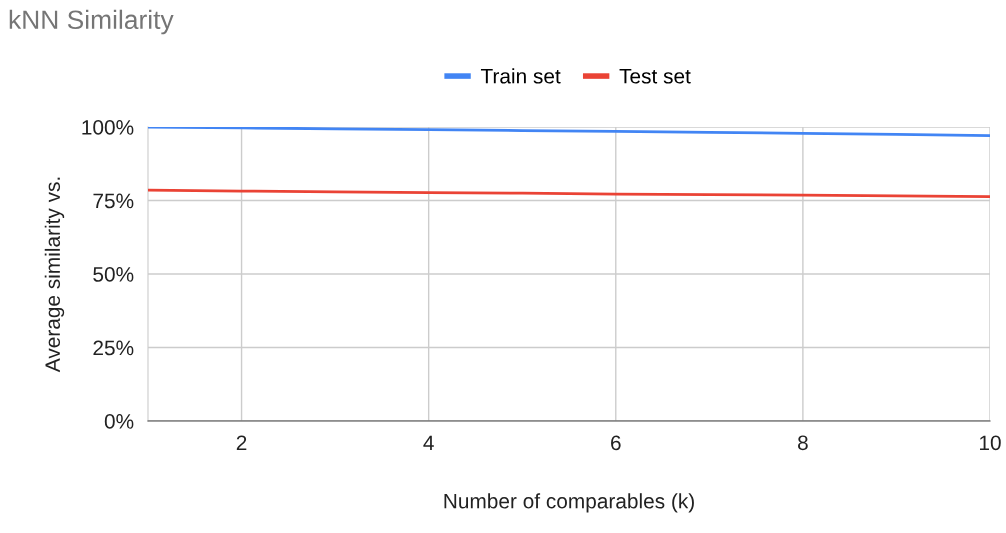 This screenshot has height=533, width=1006. What do you see at coordinates (569, 503) in the screenshot?
I see `x-axis-title: Number of comparables (k)` at bounding box center [569, 503].